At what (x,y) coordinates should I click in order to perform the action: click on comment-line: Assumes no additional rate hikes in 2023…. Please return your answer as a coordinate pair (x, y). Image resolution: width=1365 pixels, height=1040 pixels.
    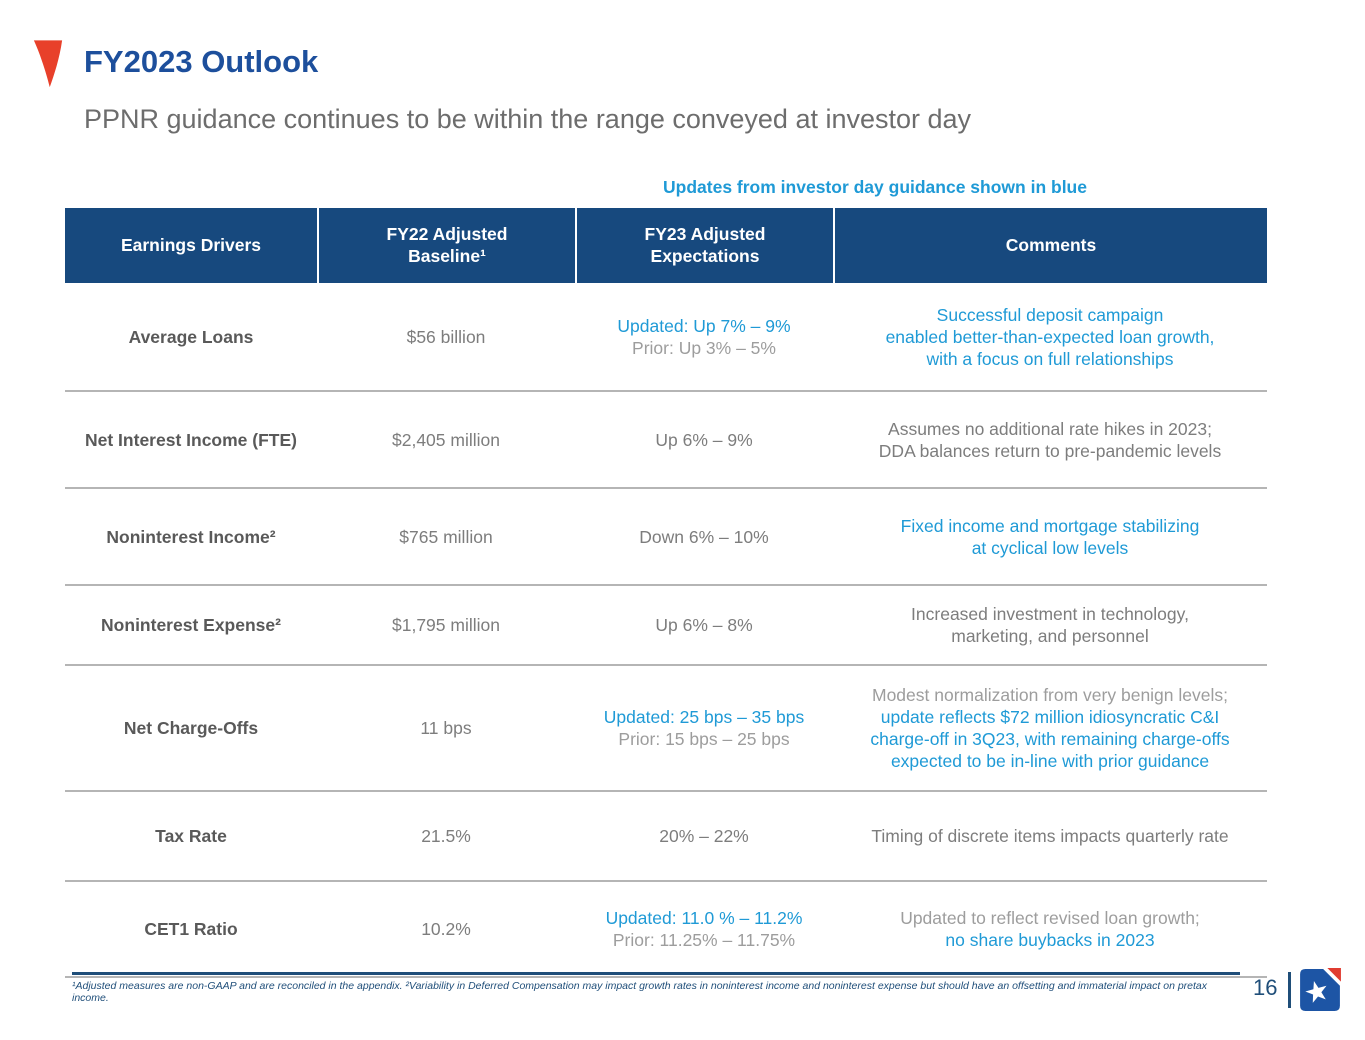
    Looking at the image, I should click on (1050, 428).